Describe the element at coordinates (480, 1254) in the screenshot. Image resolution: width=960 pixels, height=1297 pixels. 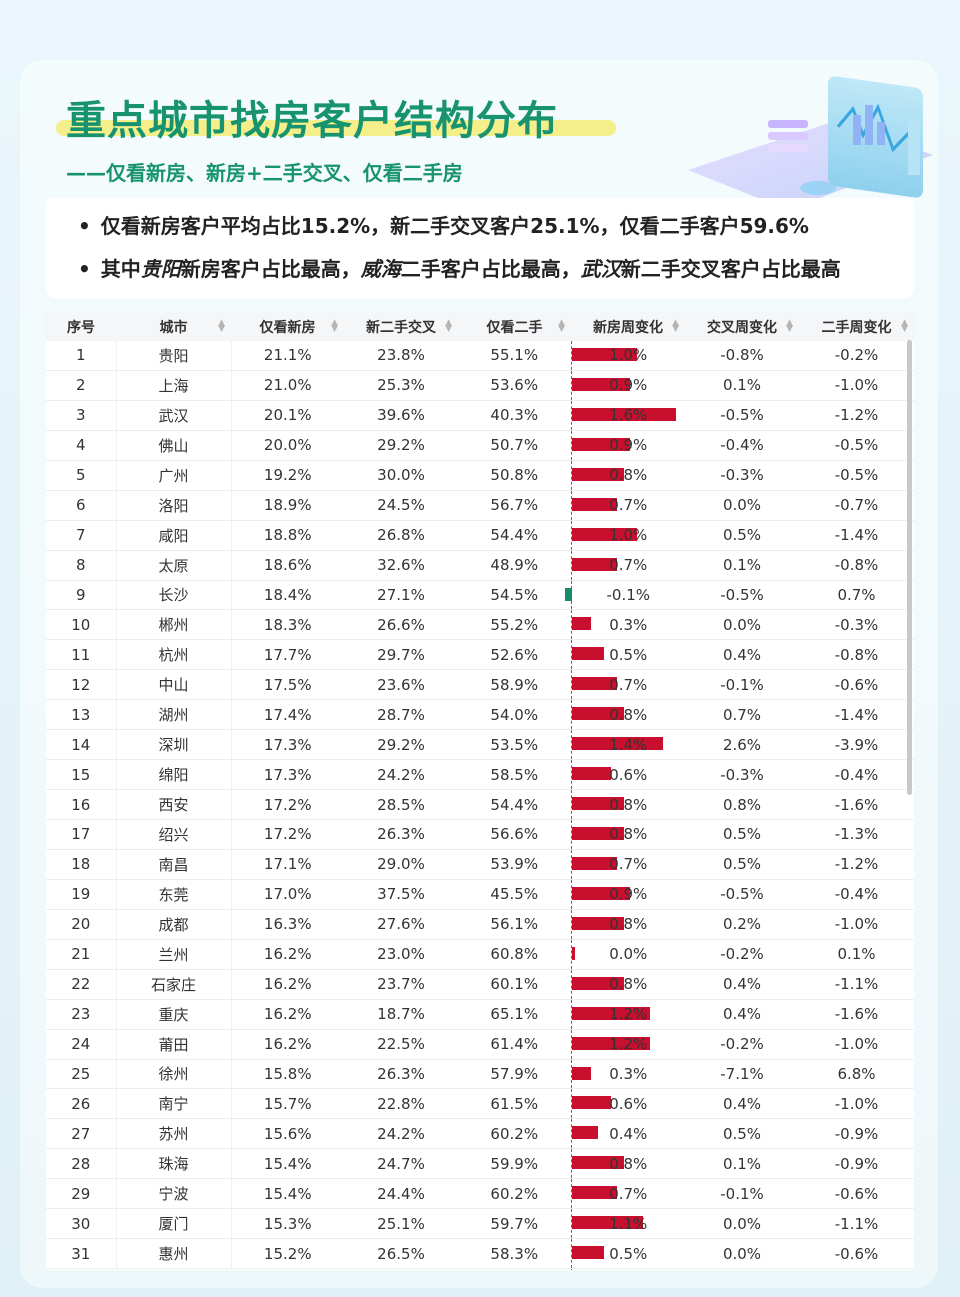
I see `table-row: 31 惠州 15.2% 26.5% 58.3% 0.5% 0.0% -0.6%` at that location.